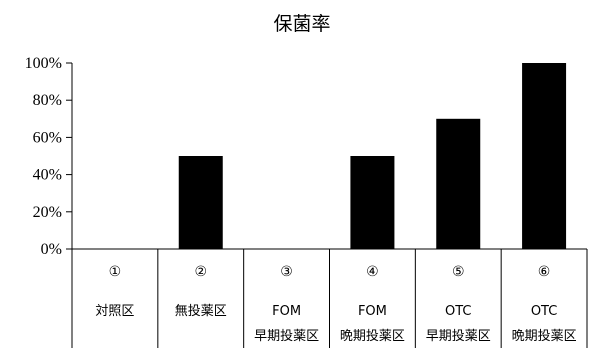  I want to click on category-number: ④, so click(372, 272).